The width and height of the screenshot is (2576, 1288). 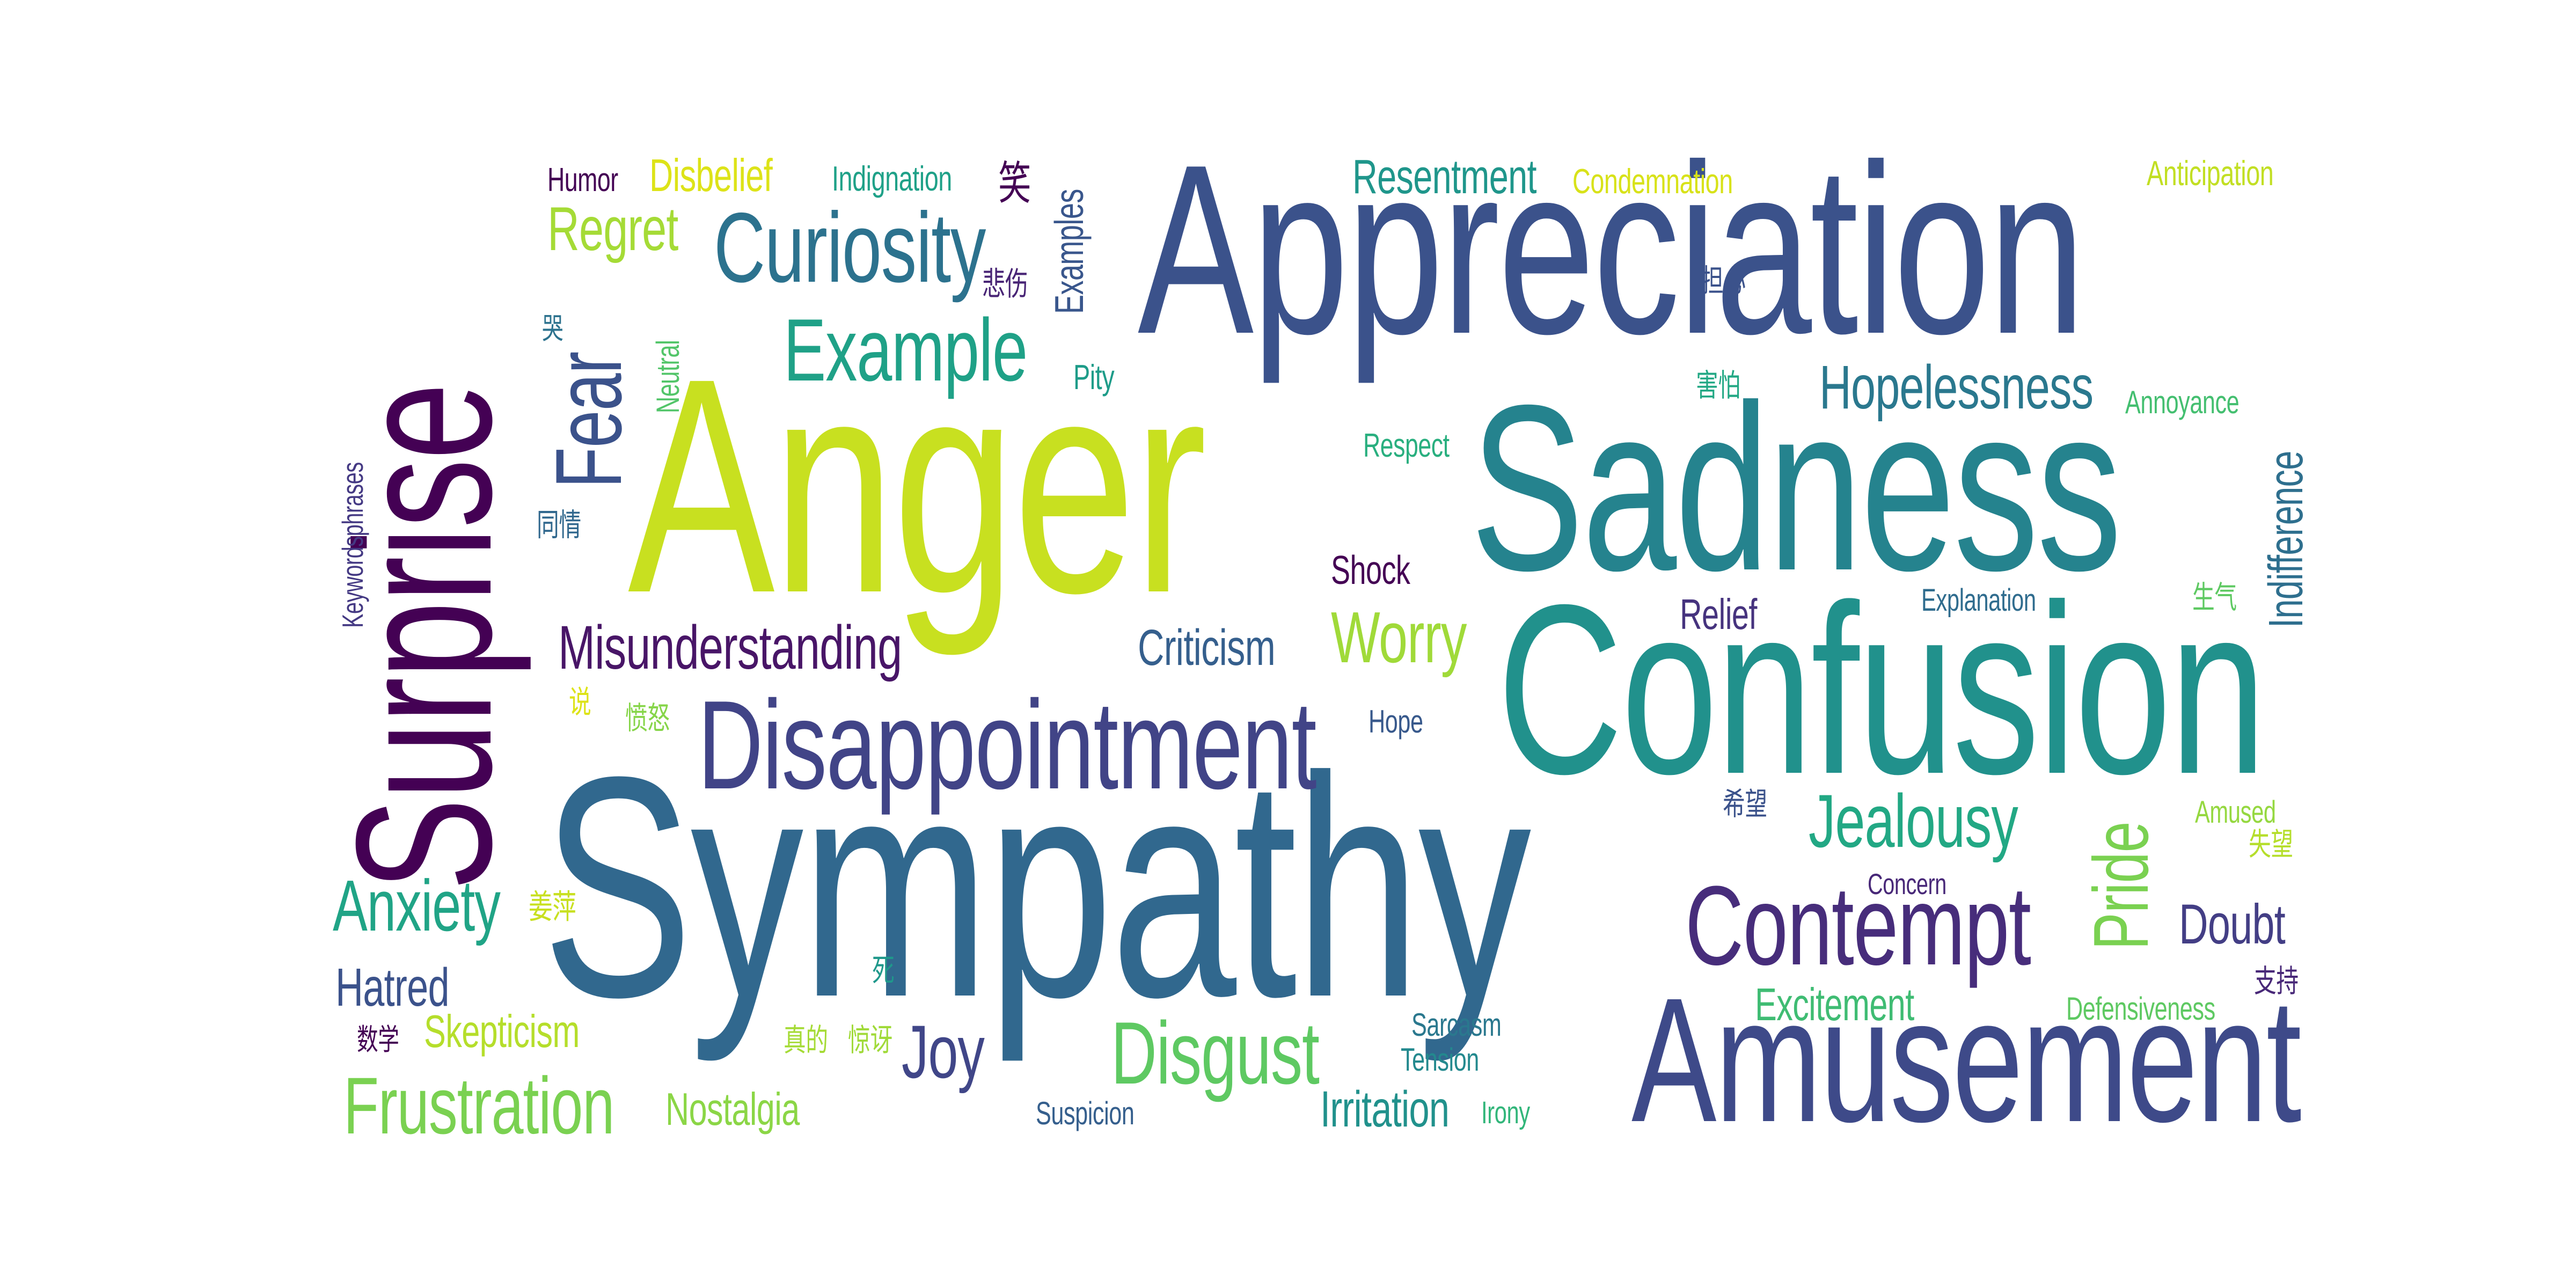 I want to click on word-concern: Concern, so click(x=1907, y=884).